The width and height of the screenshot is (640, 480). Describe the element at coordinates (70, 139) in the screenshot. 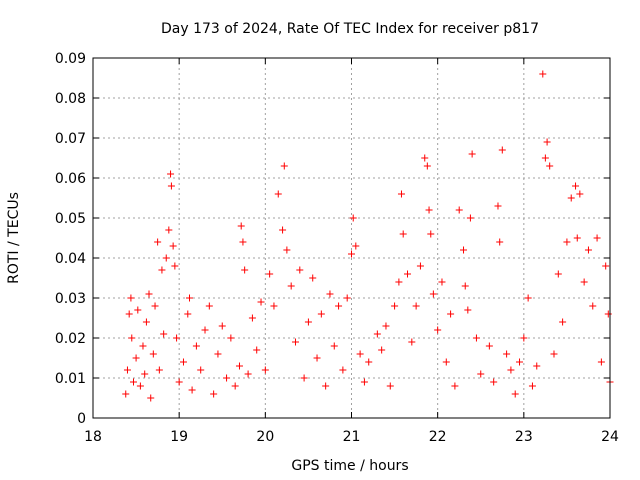

I see `y-tick-label: 0.07` at that location.